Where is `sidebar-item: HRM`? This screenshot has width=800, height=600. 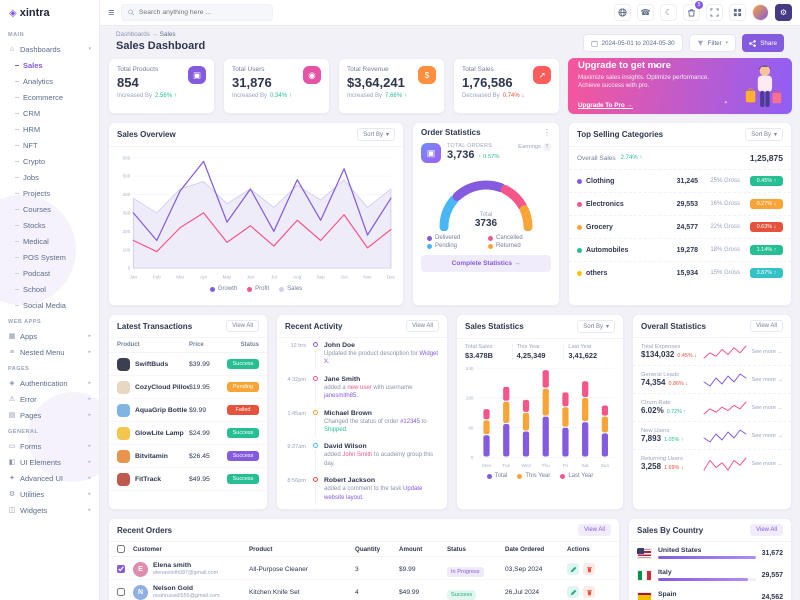
sidebar-item: HRM is located at coordinates (49, 129).